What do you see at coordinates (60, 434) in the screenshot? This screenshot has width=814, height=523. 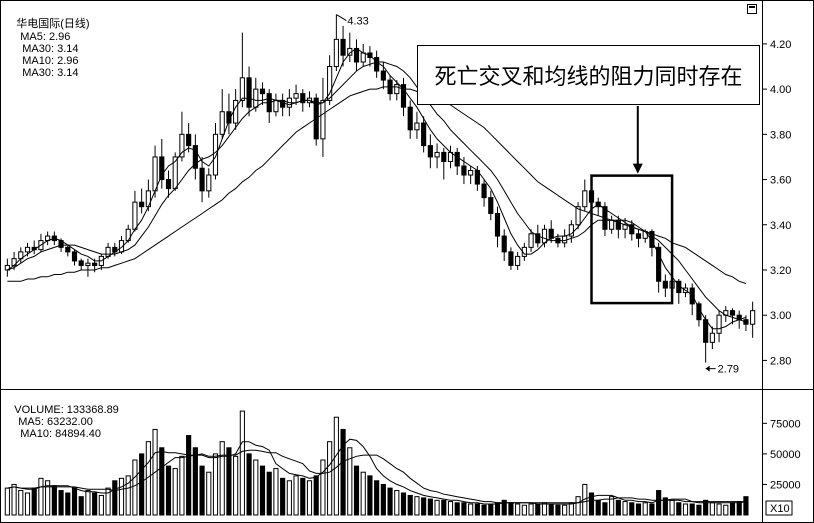 I see `volume-ma10-label: MA10: 84894.40` at bounding box center [60, 434].